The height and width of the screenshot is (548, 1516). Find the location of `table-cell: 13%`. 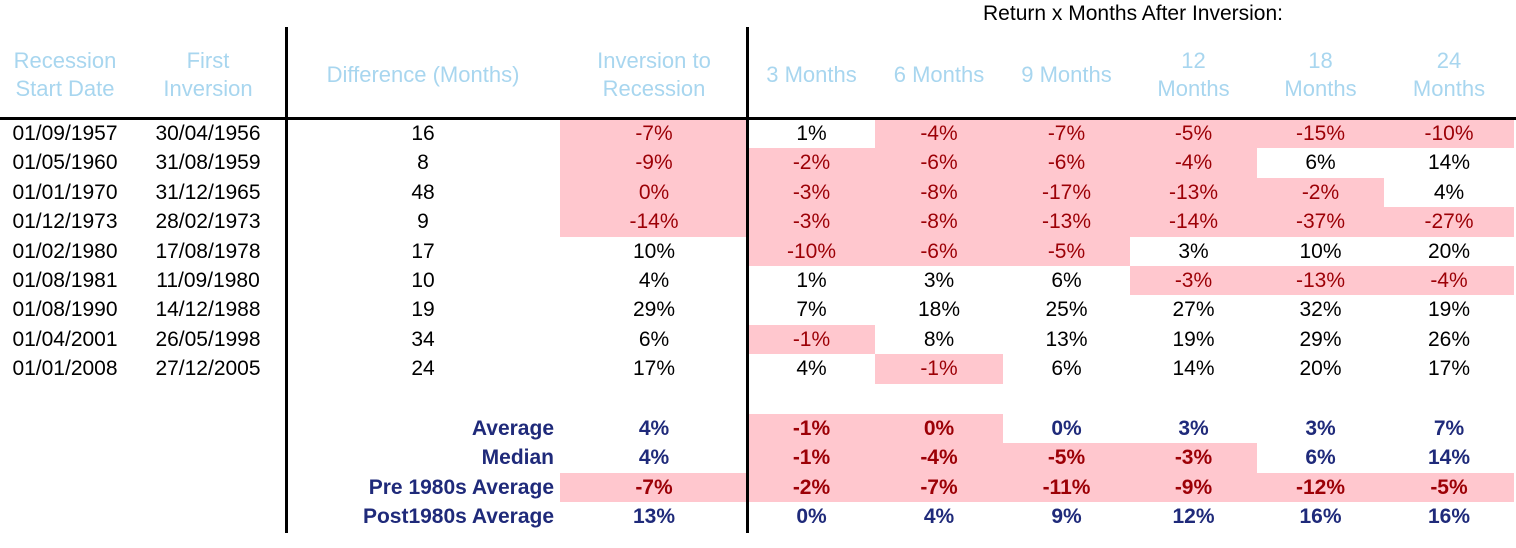

table-cell: 13% is located at coordinates (1066, 339).